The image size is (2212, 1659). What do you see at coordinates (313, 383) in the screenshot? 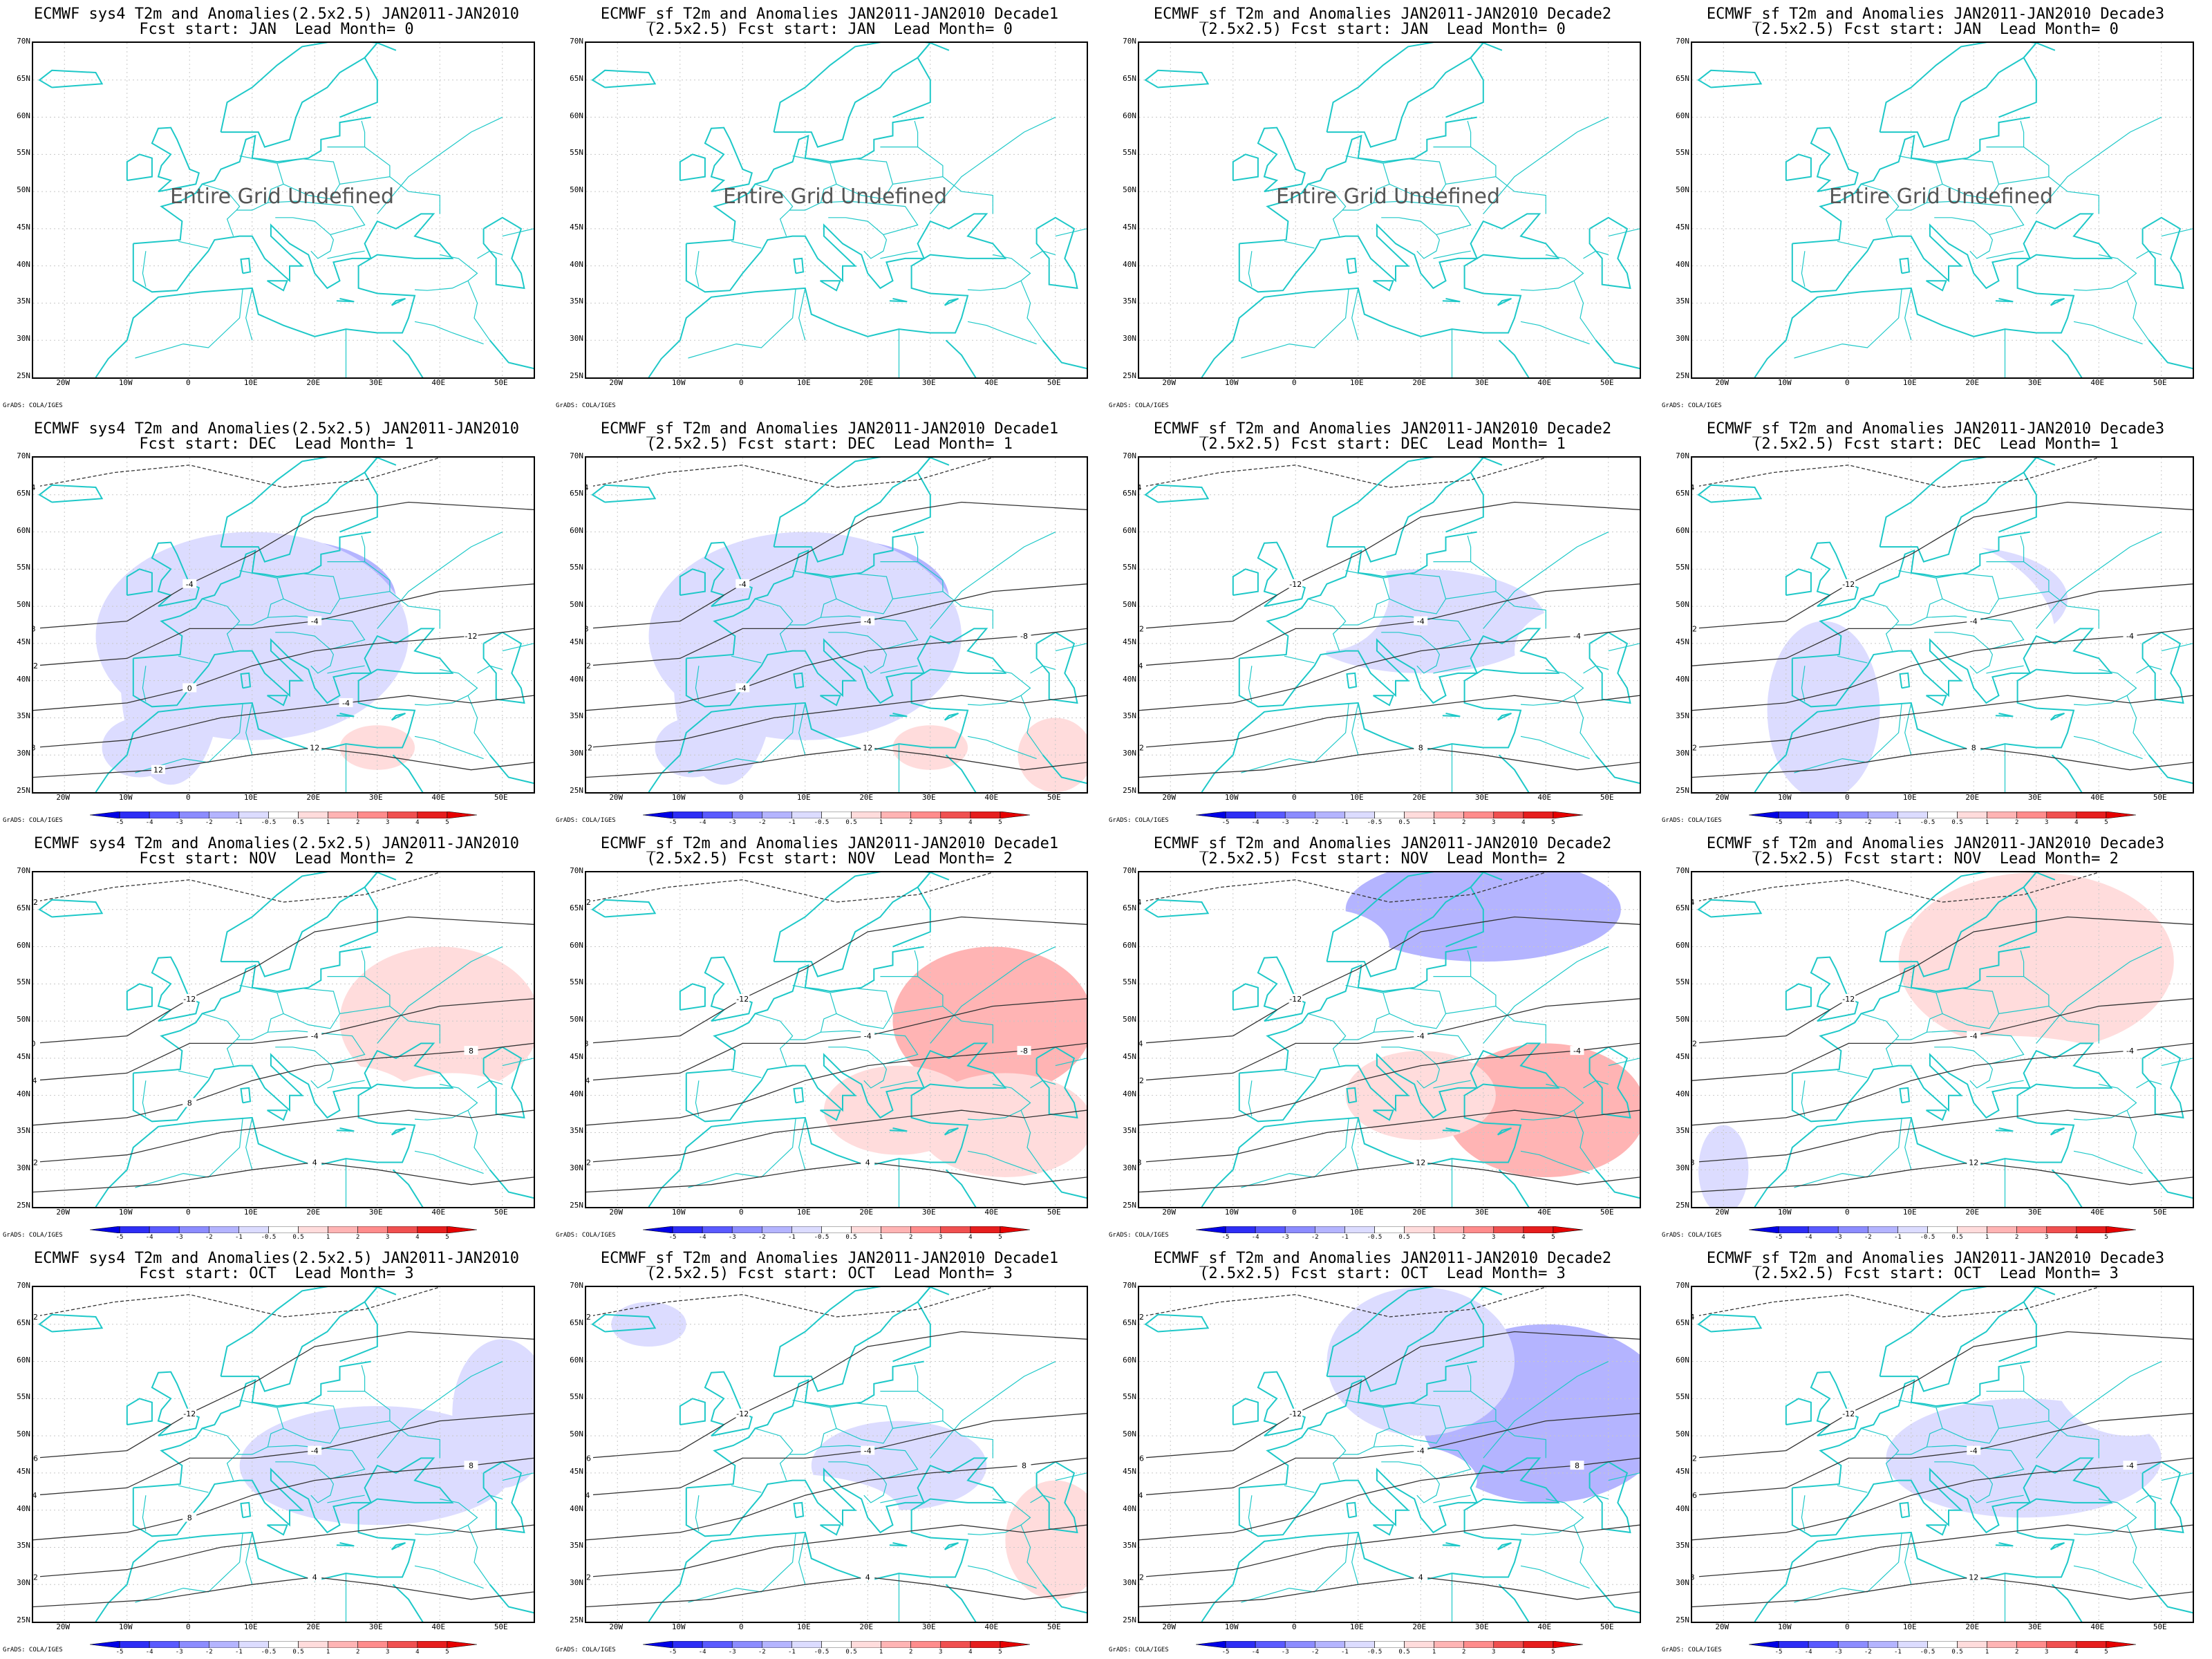
I see `longitude-label: 20E` at bounding box center [313, 383].